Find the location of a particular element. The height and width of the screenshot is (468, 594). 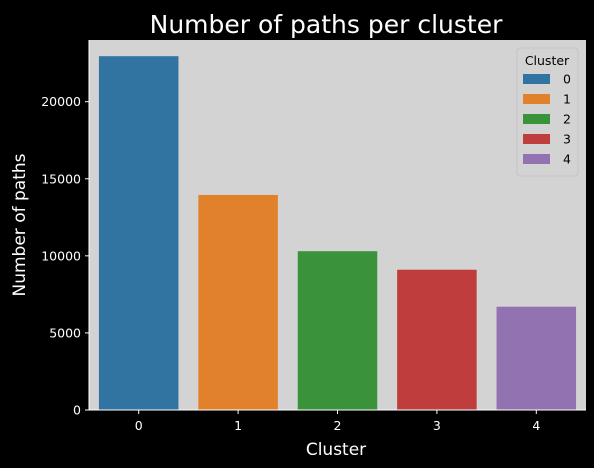

legend-entry-label: 2 is located at coordinates (567, 119).